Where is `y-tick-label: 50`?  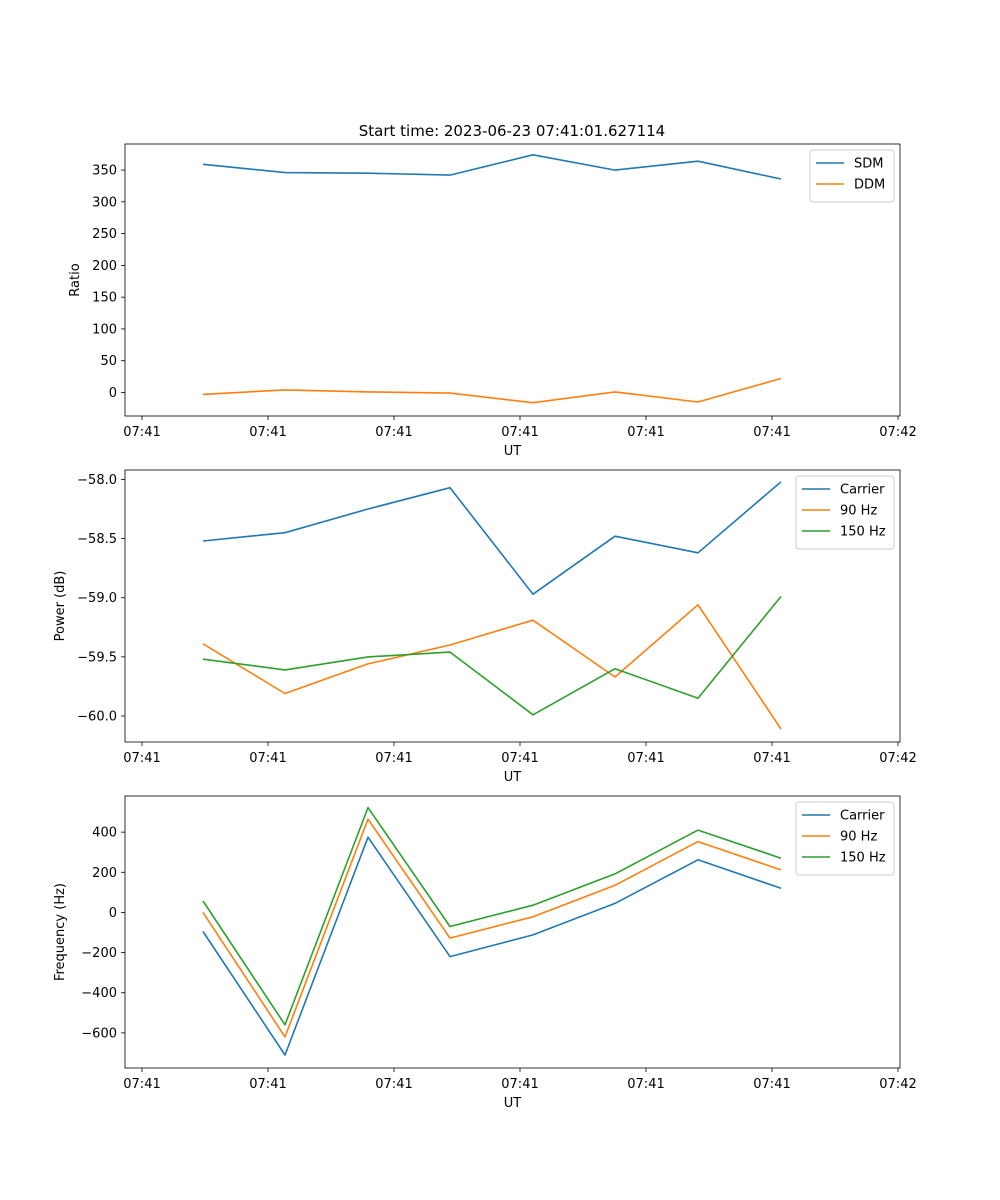 y-tick-label: 50 is located at coordinates (108, 361).